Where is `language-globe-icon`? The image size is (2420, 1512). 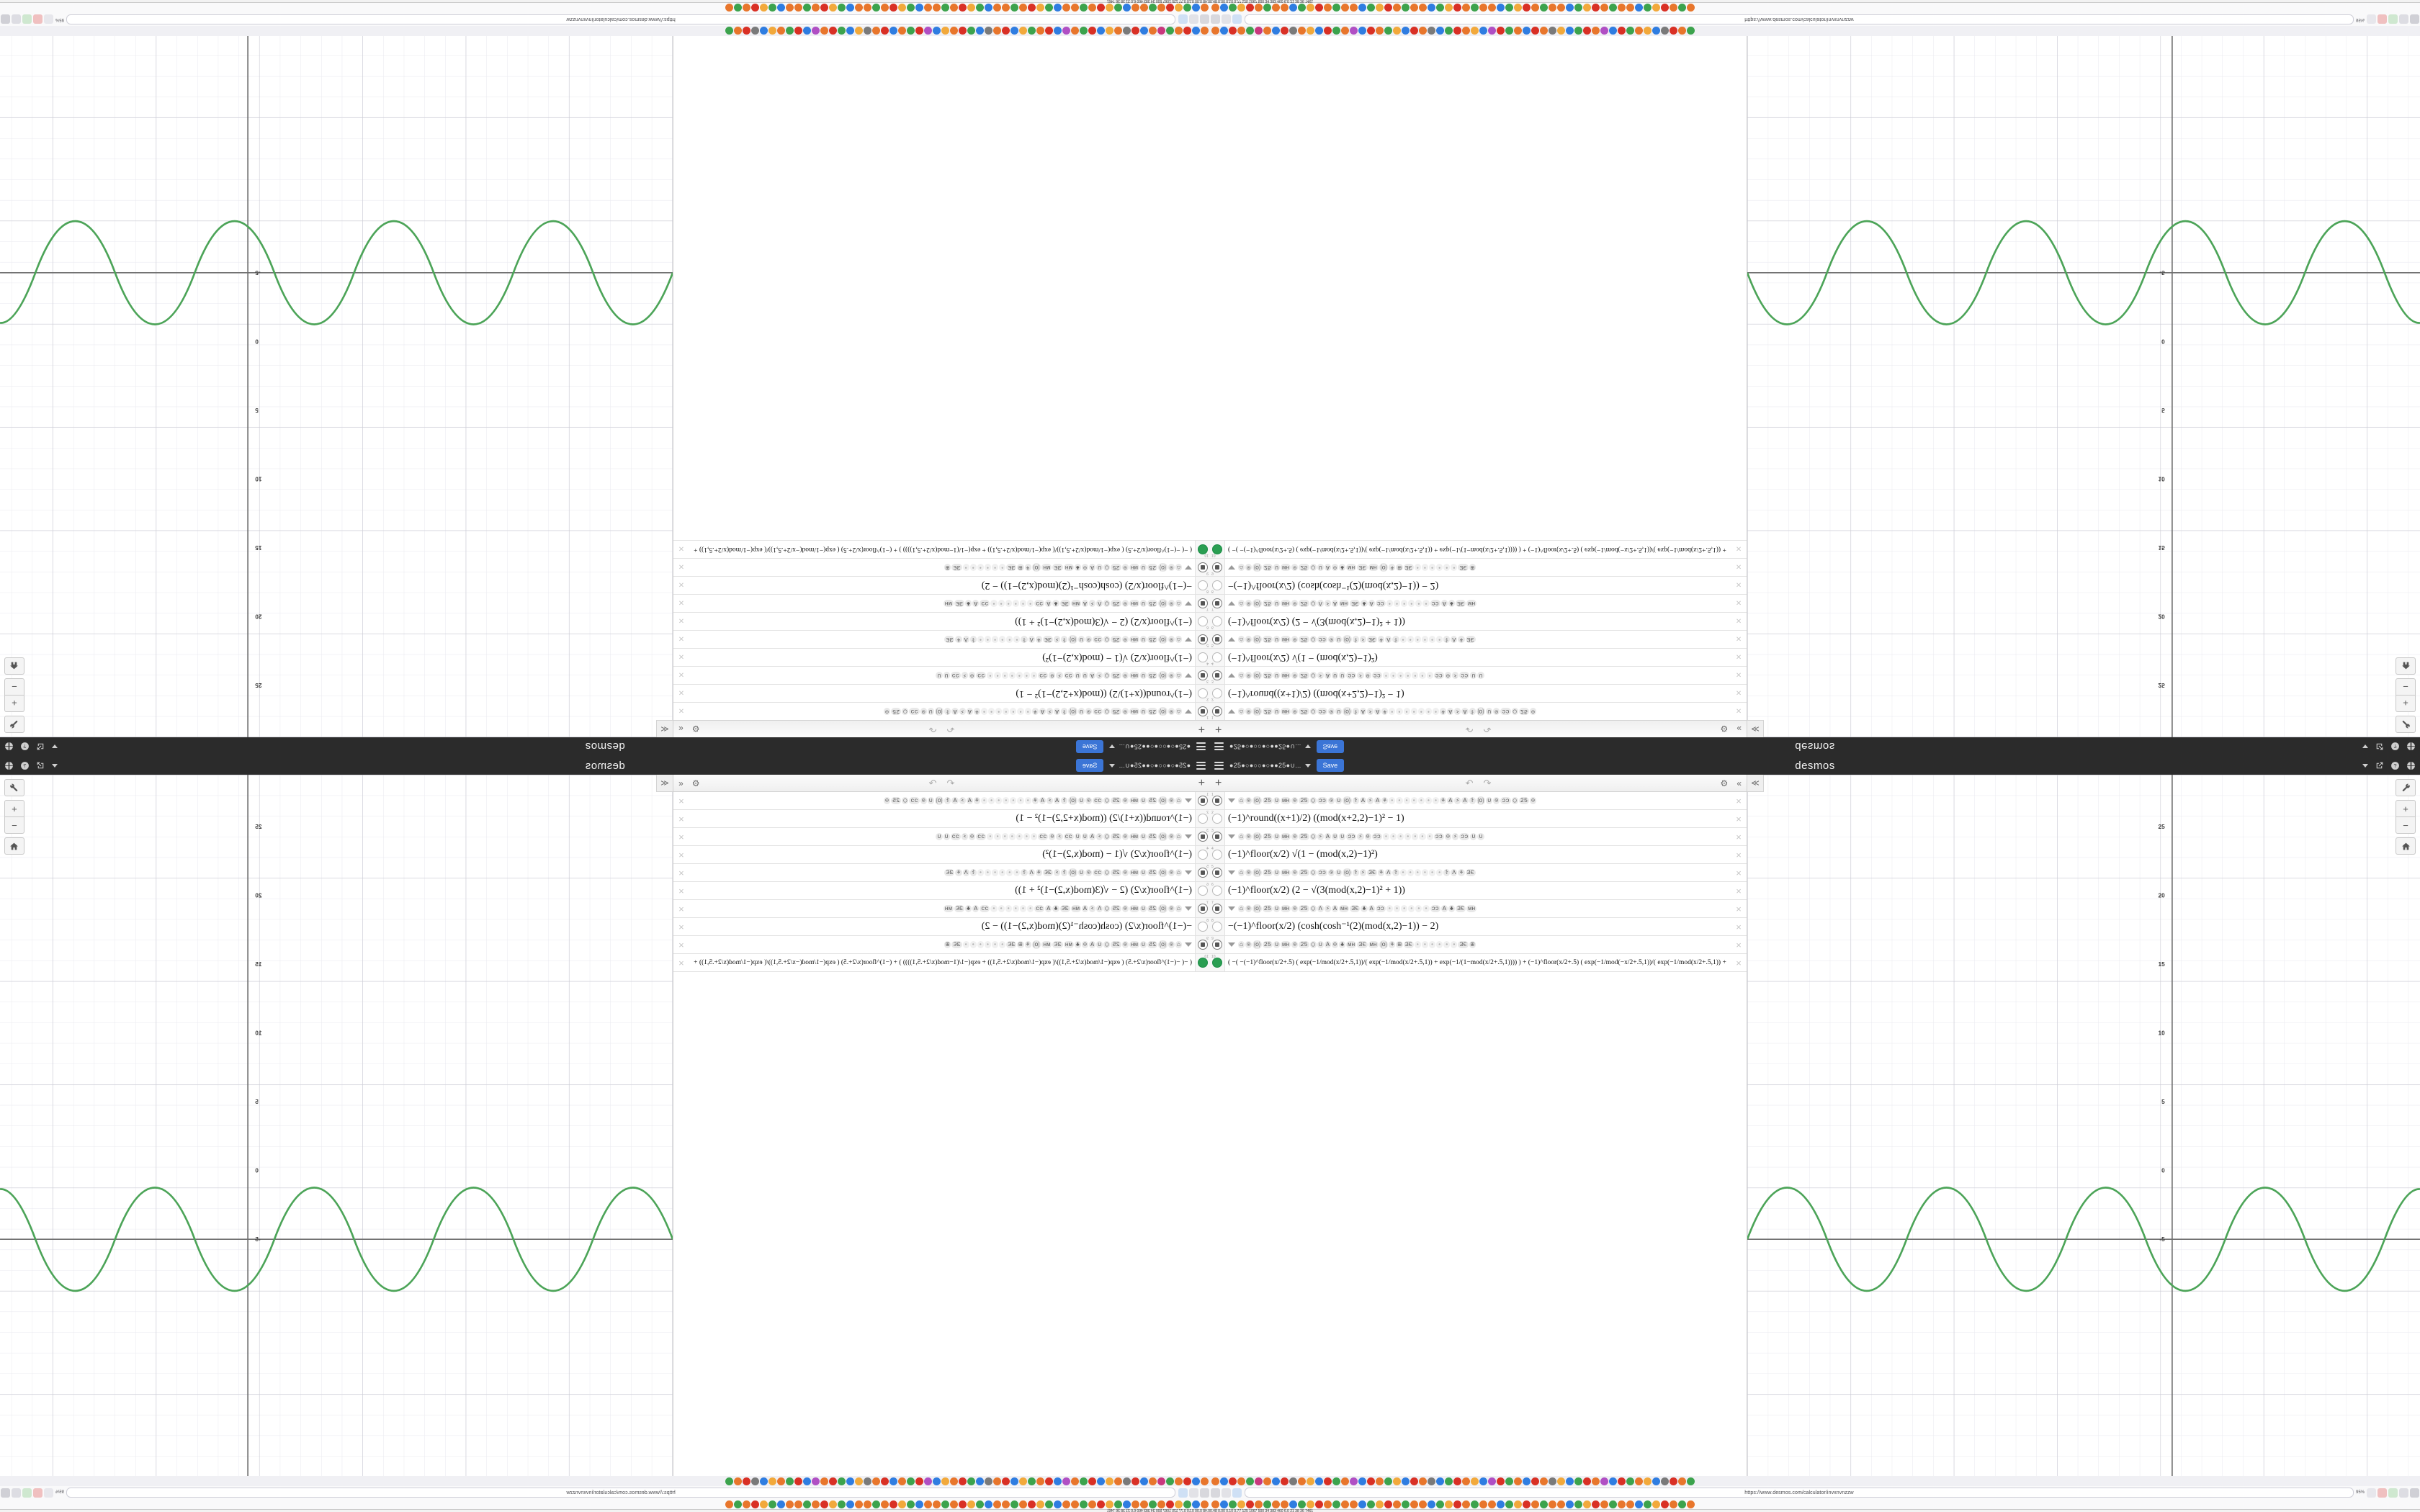
language-globe-icon is located at coordinates (2411, 765).